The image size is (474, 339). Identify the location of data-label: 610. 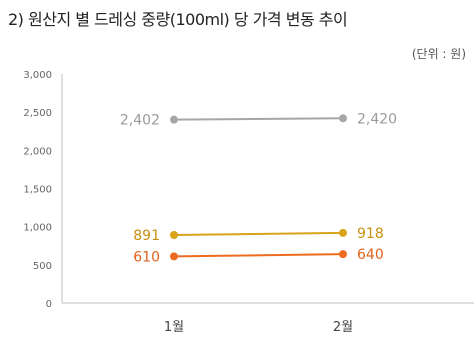
(146, 257).